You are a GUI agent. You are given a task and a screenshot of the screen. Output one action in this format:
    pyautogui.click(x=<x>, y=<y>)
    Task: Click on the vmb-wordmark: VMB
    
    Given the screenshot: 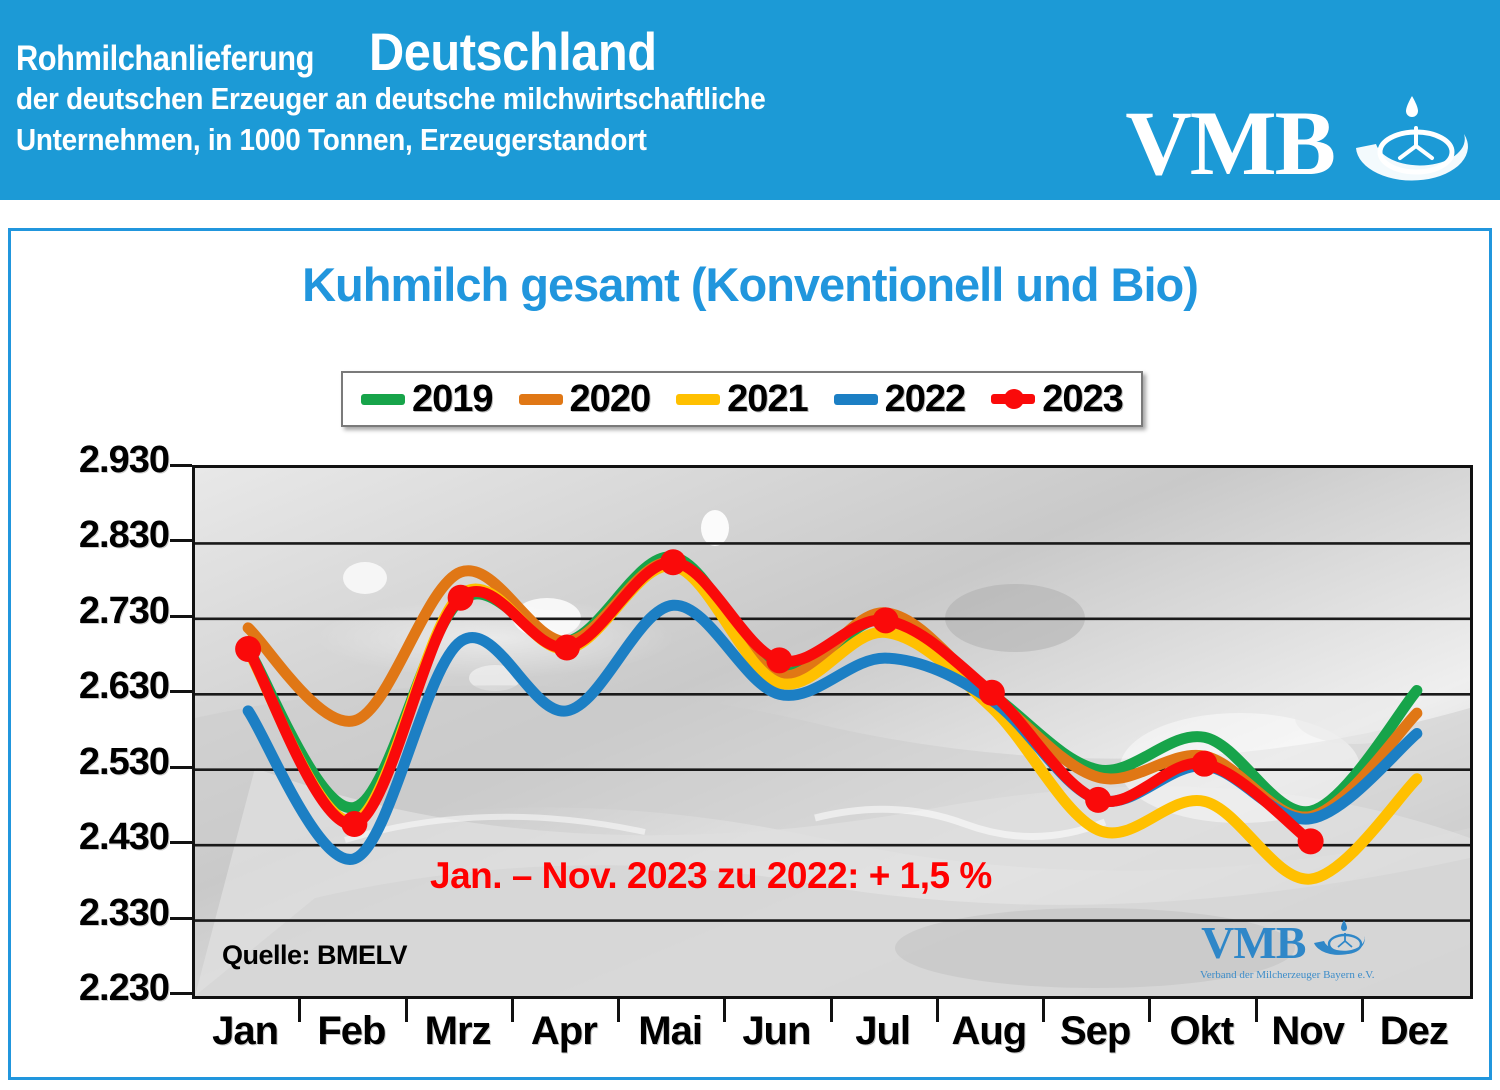 What is the action you would take?
    pyautogui.click(x=1230, y=142)
    